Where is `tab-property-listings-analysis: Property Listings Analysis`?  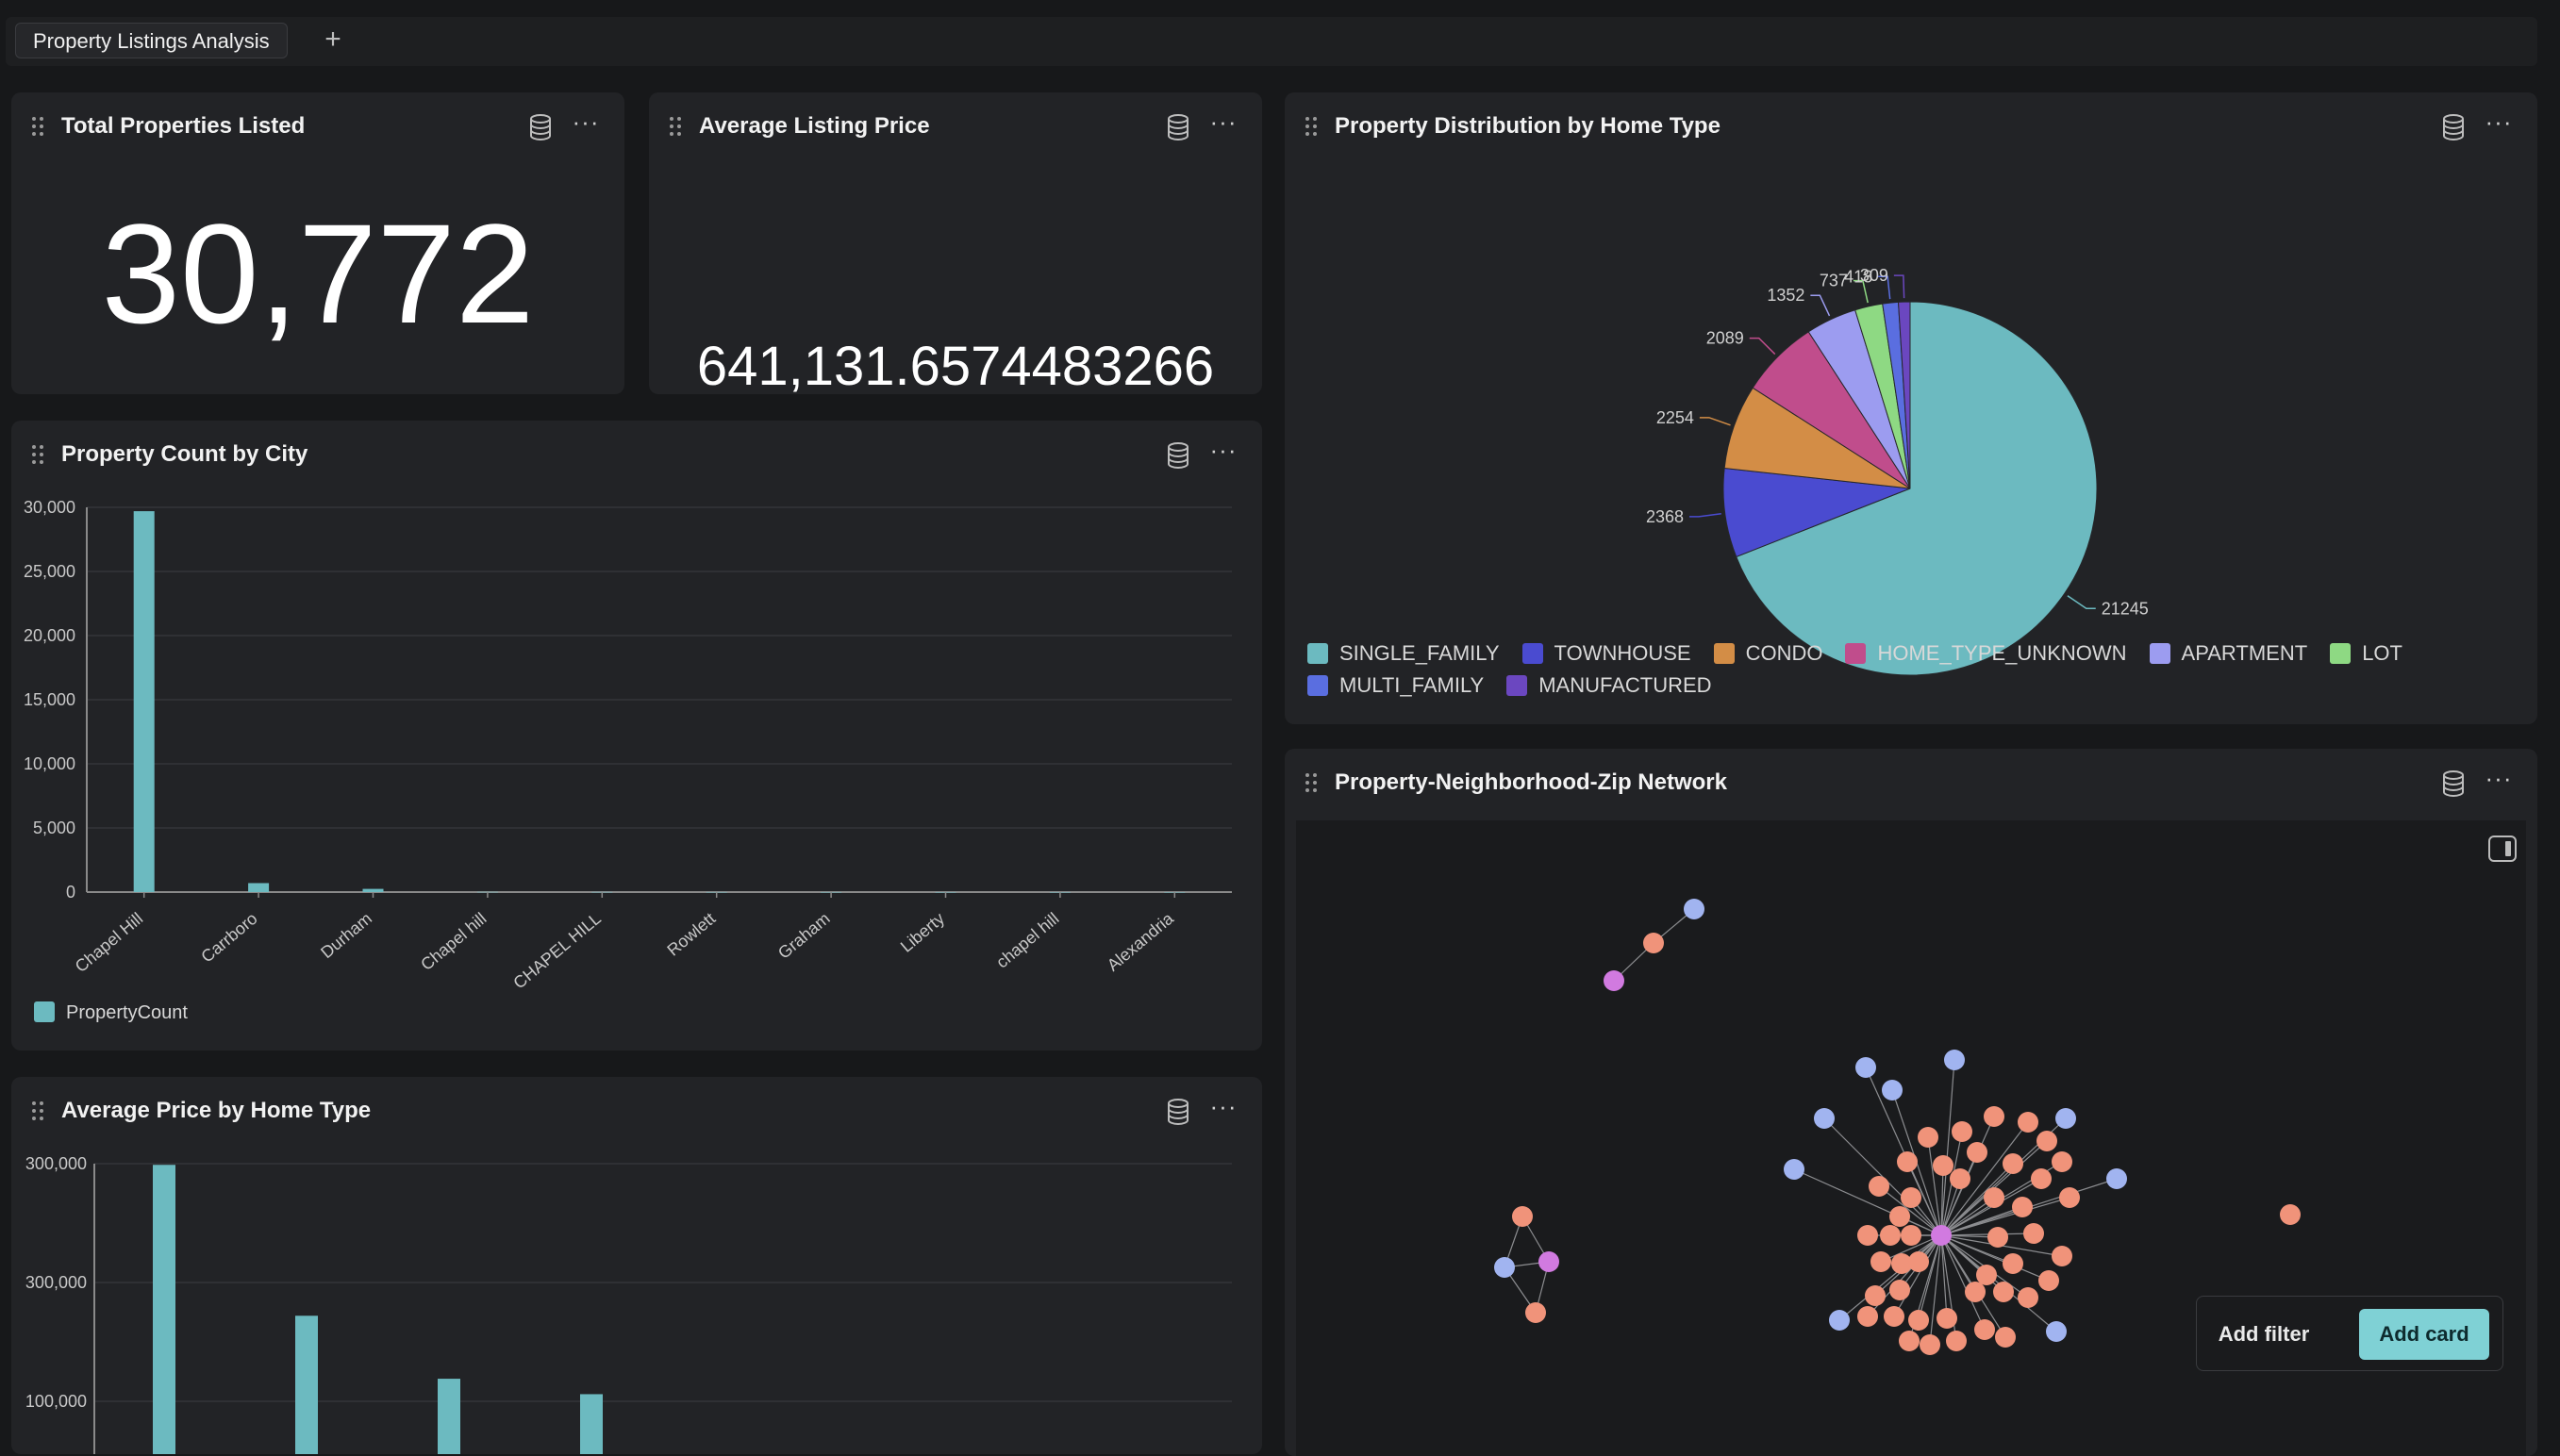 tab-property-listings-analysis: Property Listings Analysis is located at coordinates (151, 40).